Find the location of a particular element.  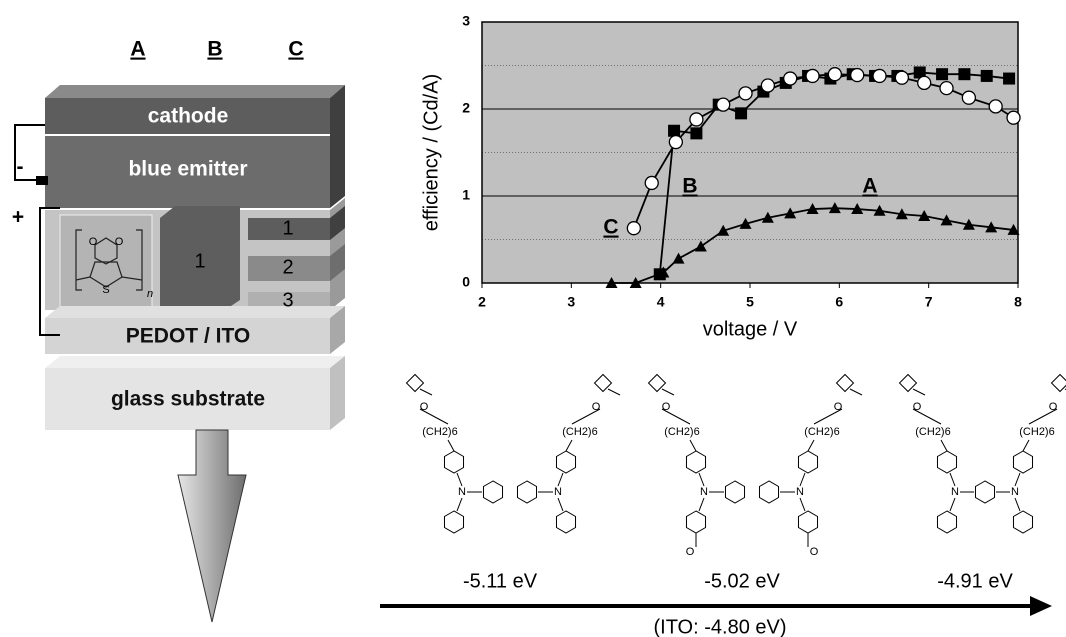

layer-label: 3 is located at coordinates (287, 300).